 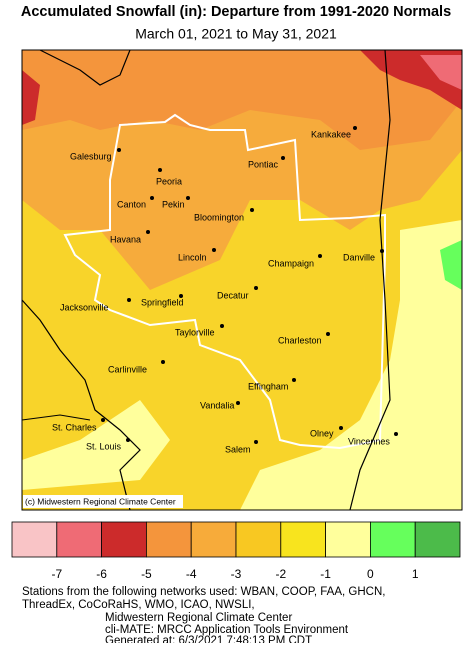 I want to click on city-label: Havana, so click(x=125, y=239).